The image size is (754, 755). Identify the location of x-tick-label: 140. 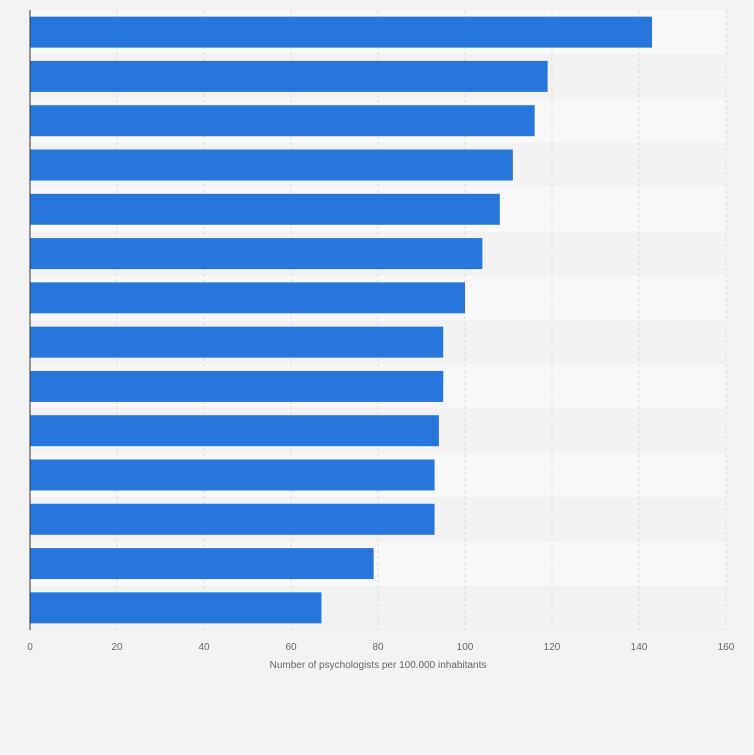
(639, 647).